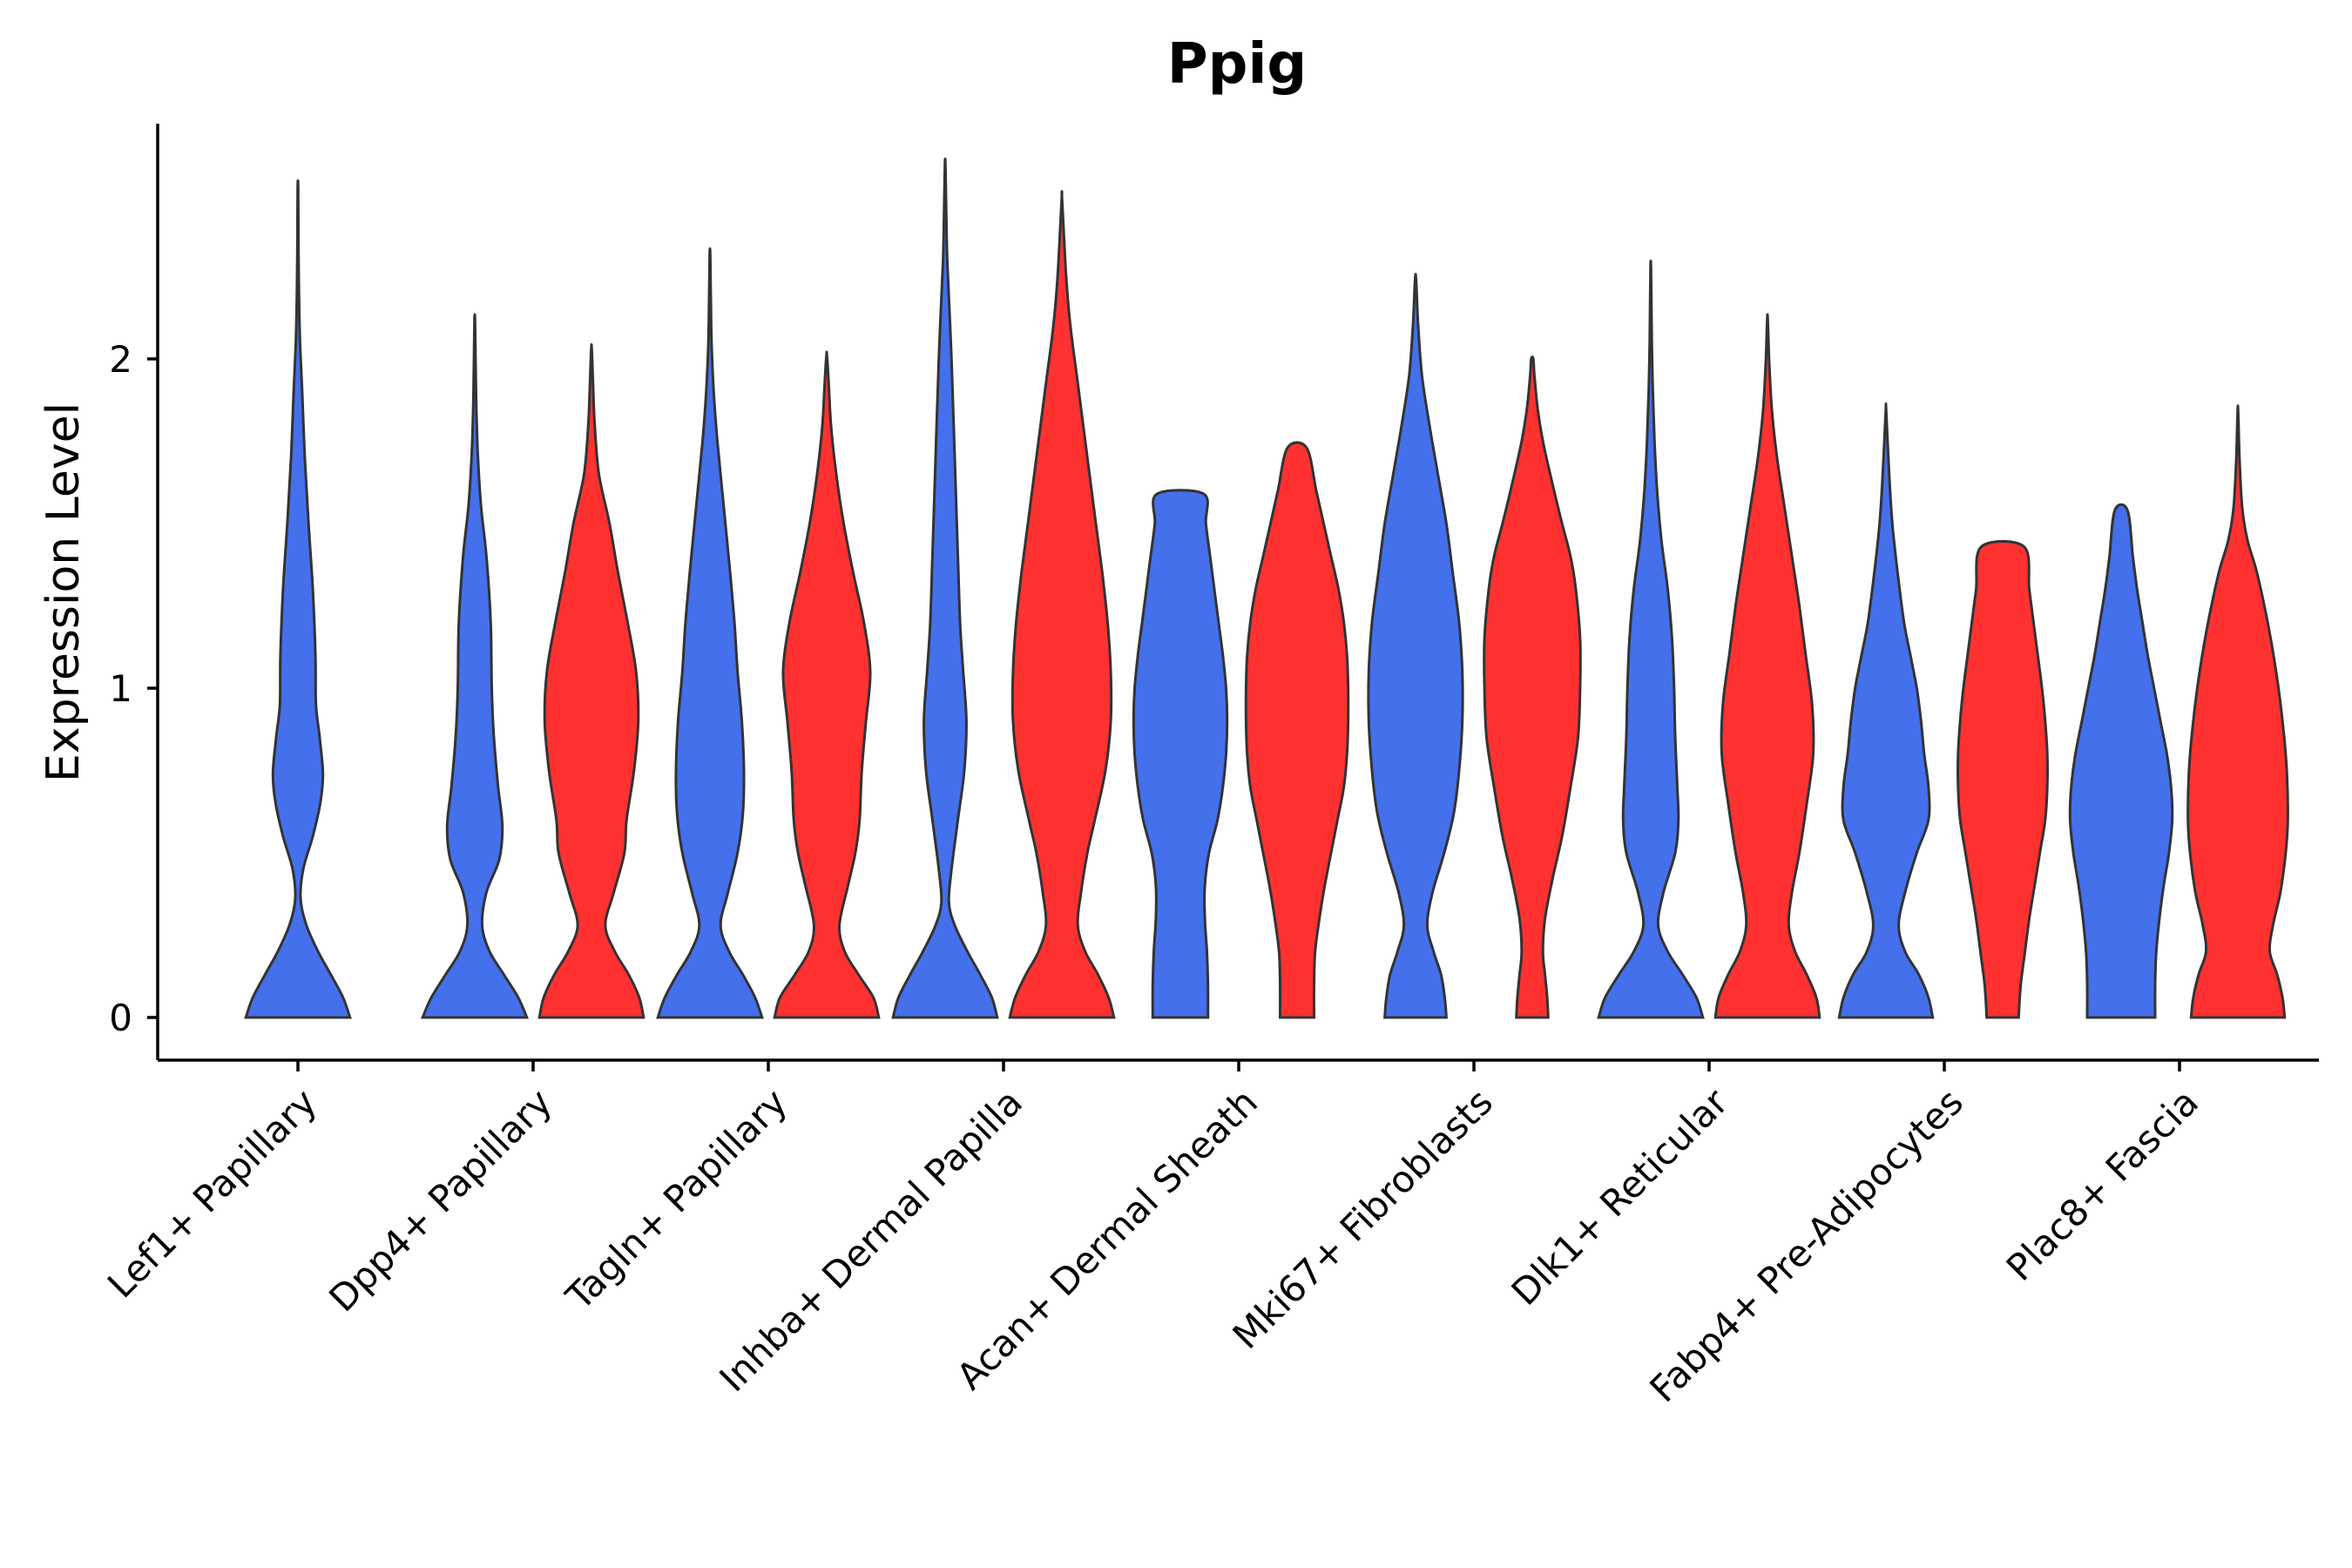  What do you see at coordinates (1181, 754) in the screenshot?
I see `violin-group-1-acan-dermal-sheath` at bounding box center [1181, 754].